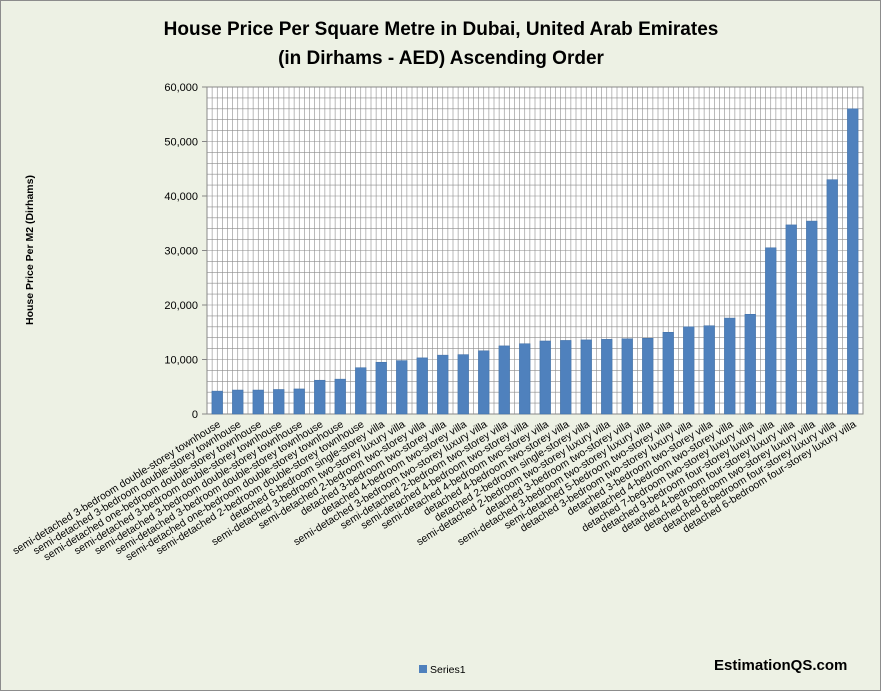 The image size is (881, 692). I want to click on legend-label-series1: Series1, so click(448, 670).